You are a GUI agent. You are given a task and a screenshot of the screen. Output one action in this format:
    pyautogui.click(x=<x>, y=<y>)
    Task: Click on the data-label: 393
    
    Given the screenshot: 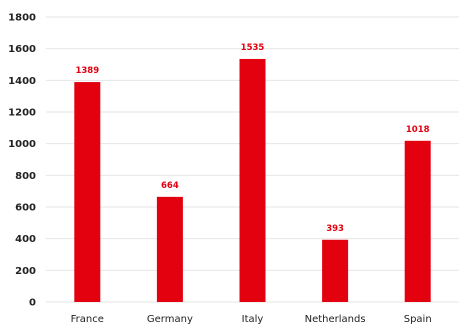 What is the action you would take?
    pyautogui.click(x=335, y=229)
    